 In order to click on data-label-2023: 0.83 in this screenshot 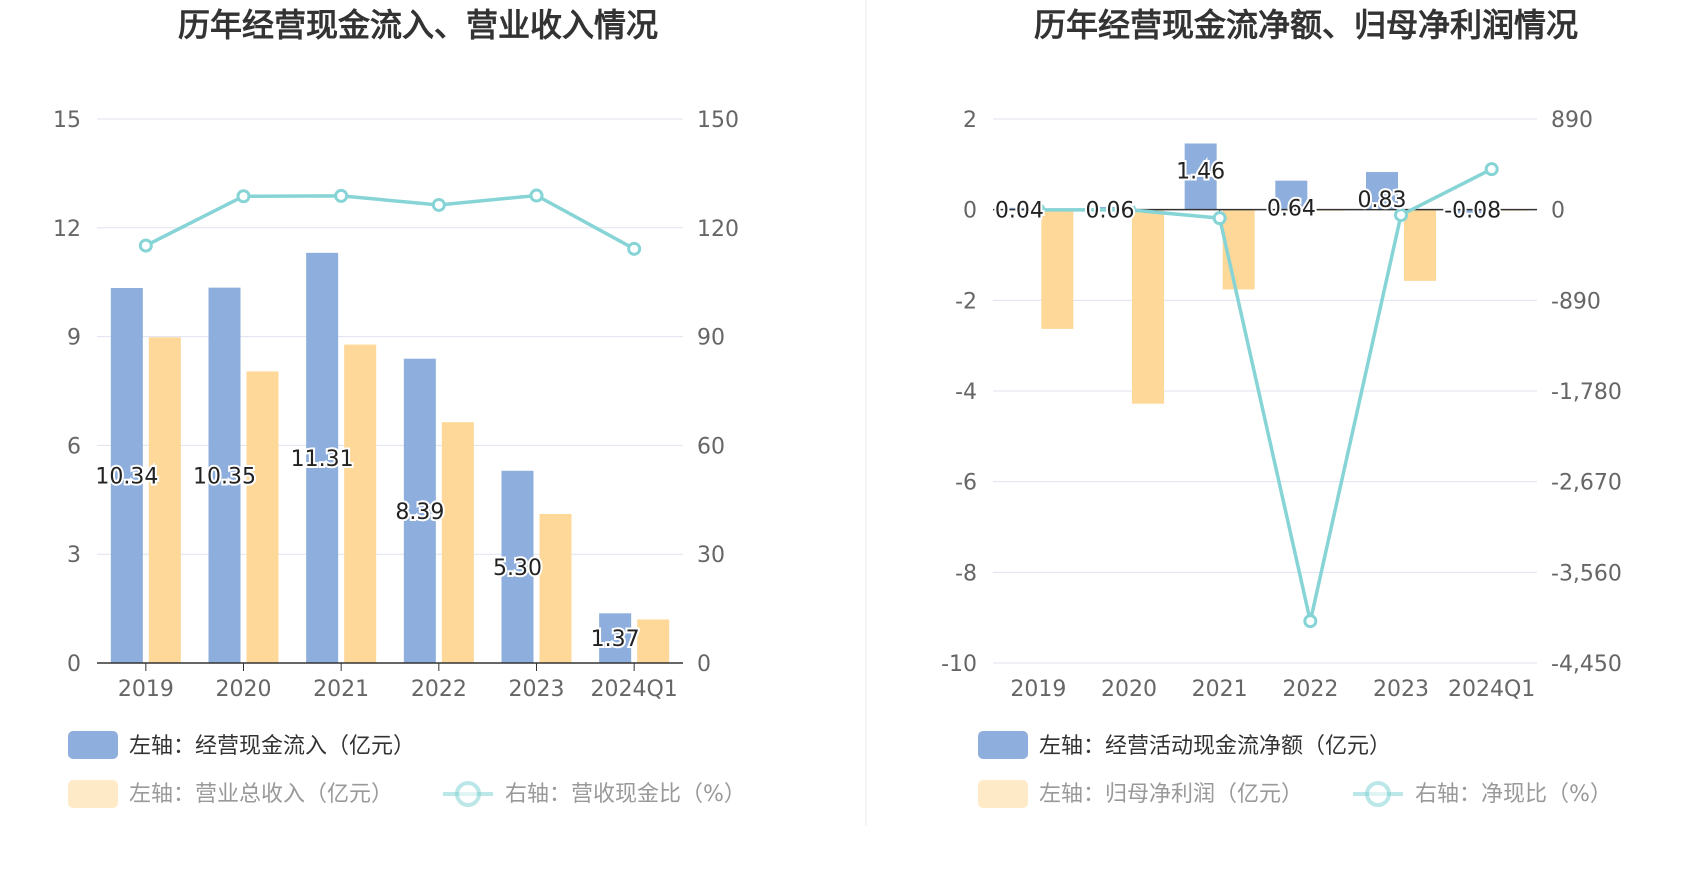, I will do `click(1382, 200)`.